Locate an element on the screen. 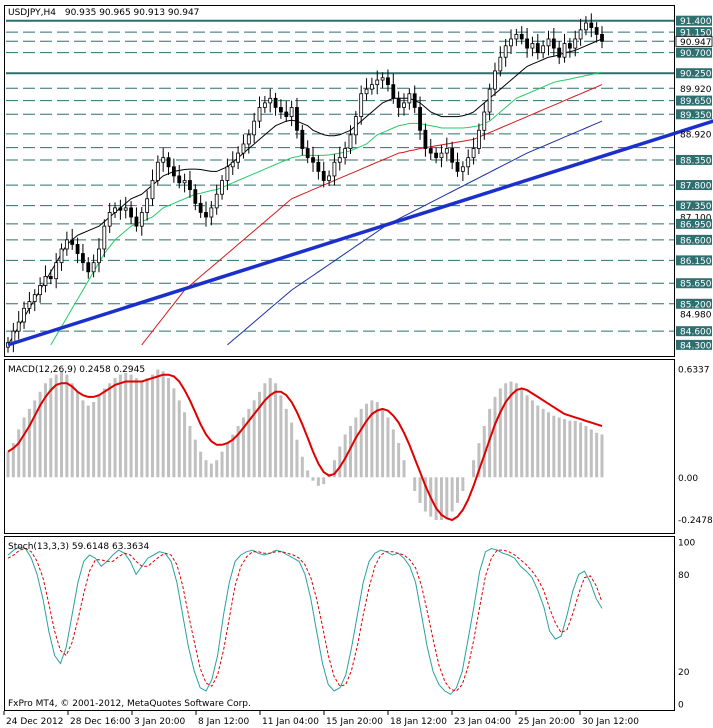 The width and height of the screenshot is (713, 728). macd-axis-label: -0.2478 is located at coordinates (695, 521).